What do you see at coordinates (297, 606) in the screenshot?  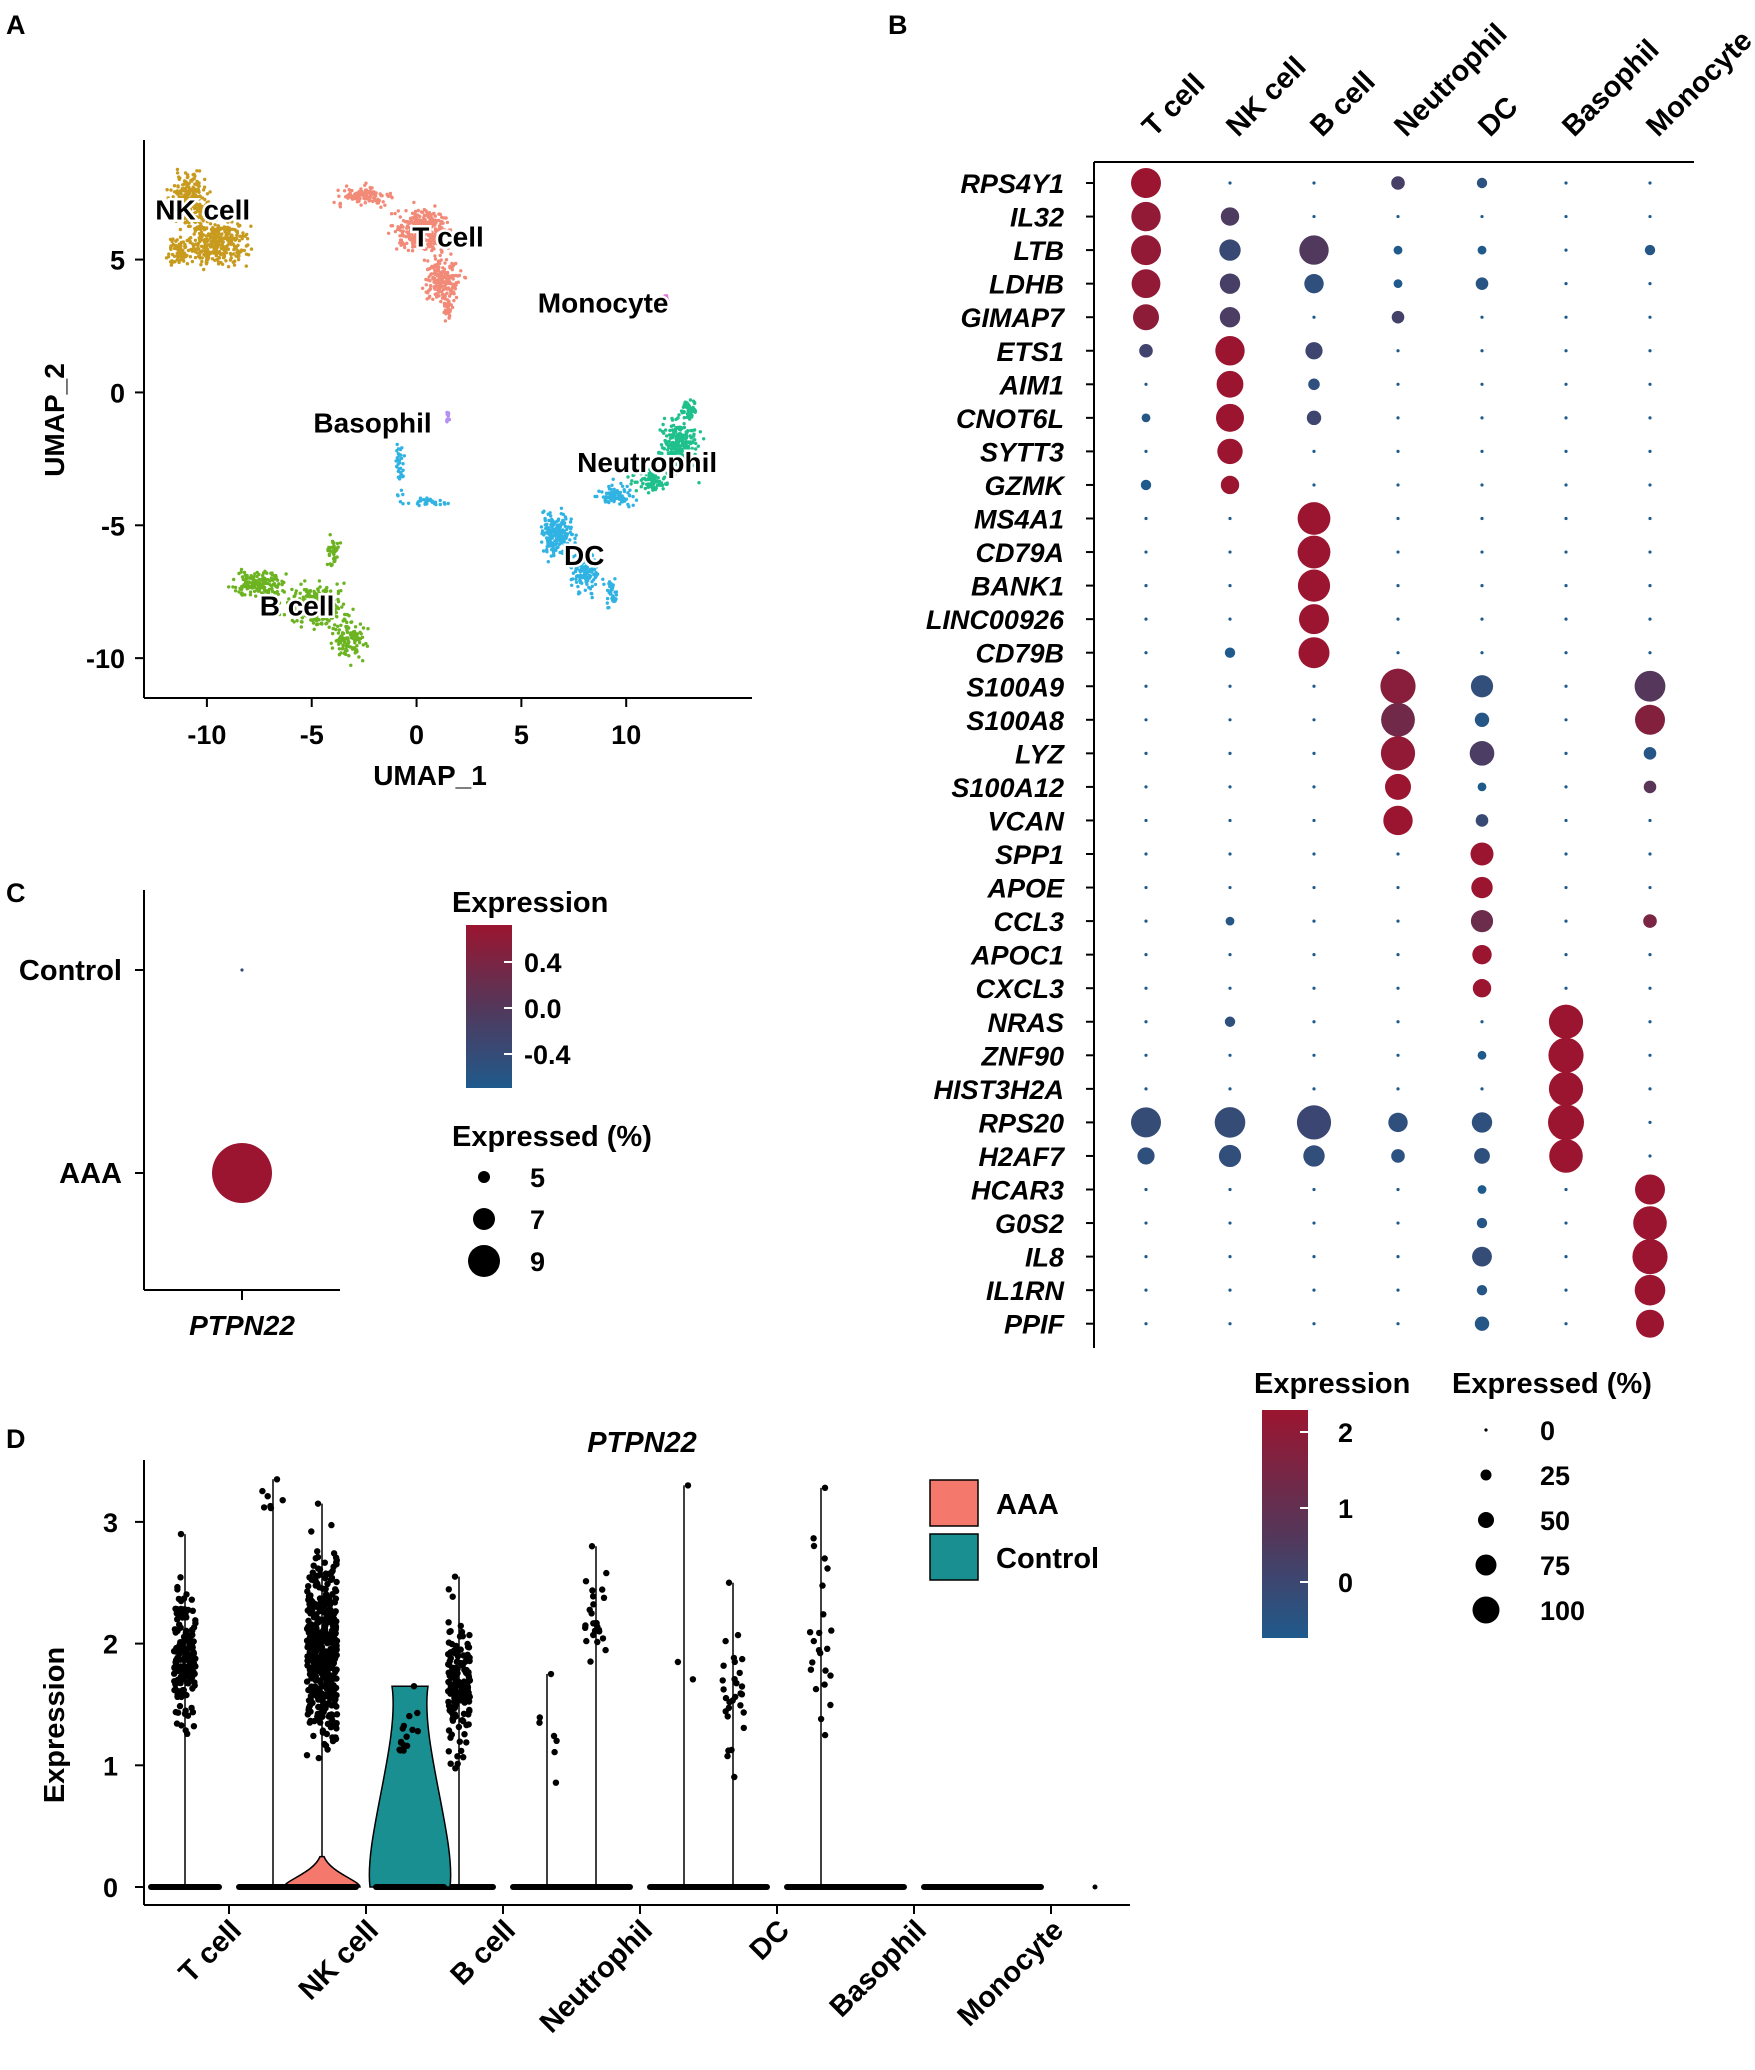 I see `umap-cluster-label: B cell` at bounding box center [297, 606].